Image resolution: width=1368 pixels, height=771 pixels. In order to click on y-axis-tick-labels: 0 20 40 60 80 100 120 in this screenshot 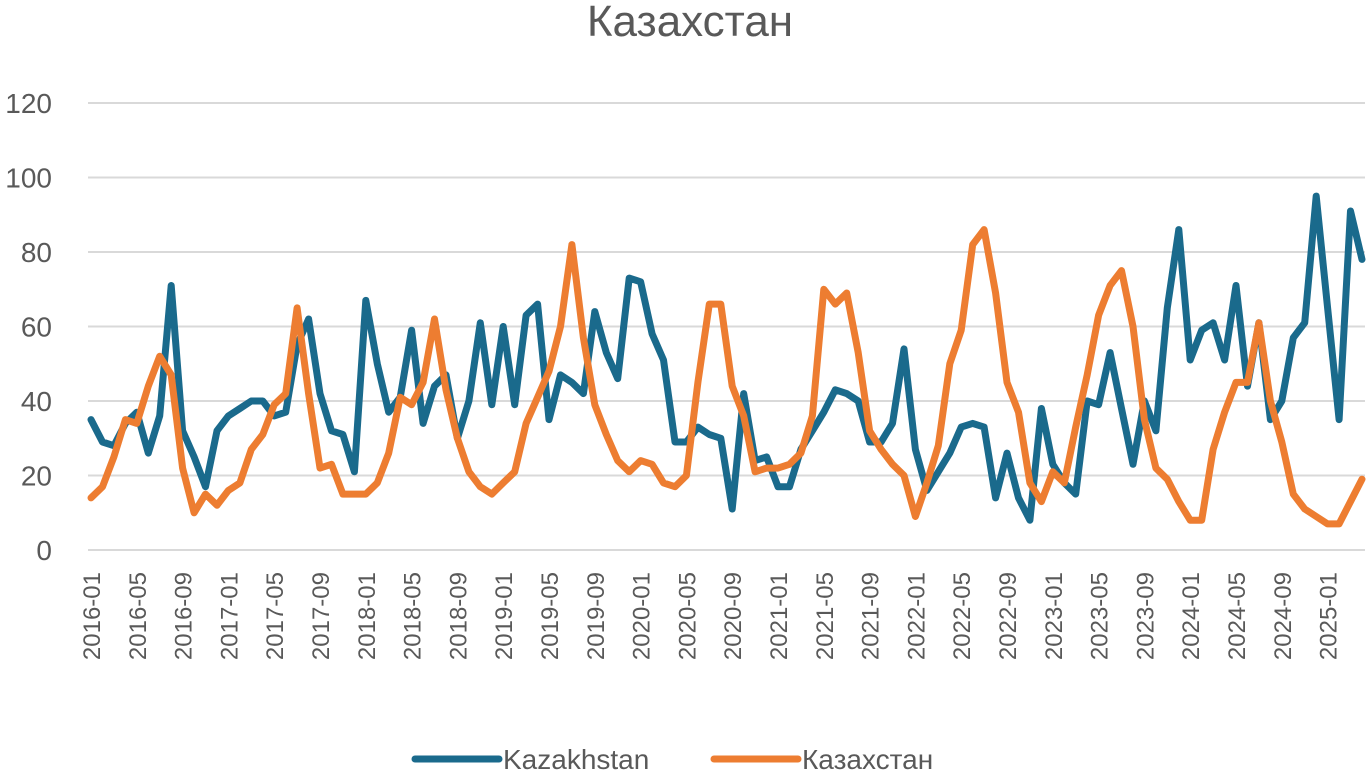, I will do `click(28, 327)`.